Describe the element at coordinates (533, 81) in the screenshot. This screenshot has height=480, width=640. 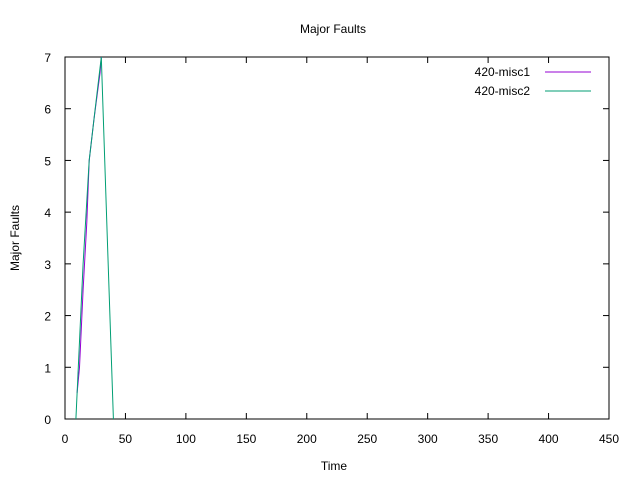
I see `legend: 420-misc1 420-misc2` at that location.